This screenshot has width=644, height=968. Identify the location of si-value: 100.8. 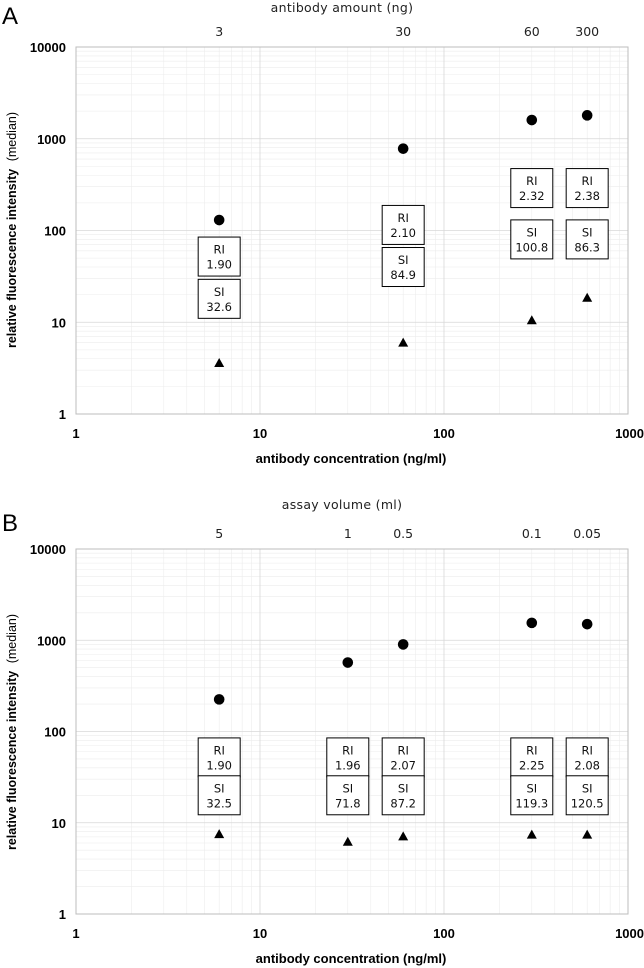
(531, 247).